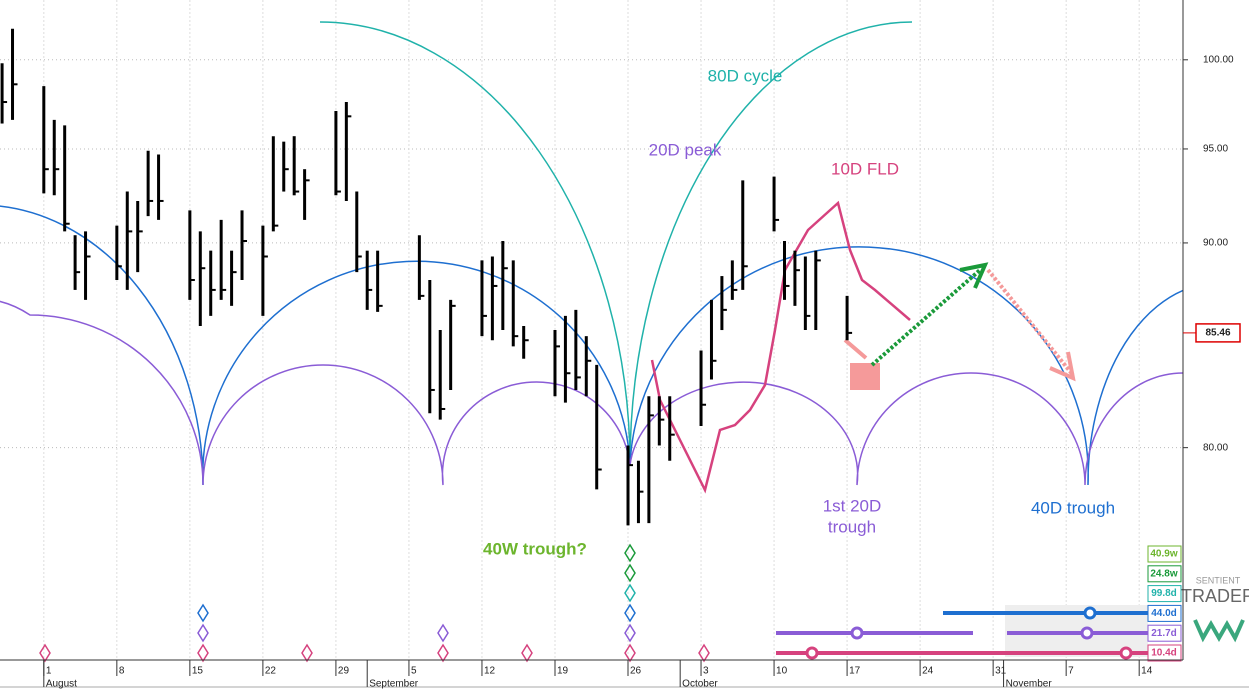 The height and width of the screenshot is (690, 1249). Describe the element at coordinates (344, 671) in the screenshot. I see `x-tick-label: 29` at that location.